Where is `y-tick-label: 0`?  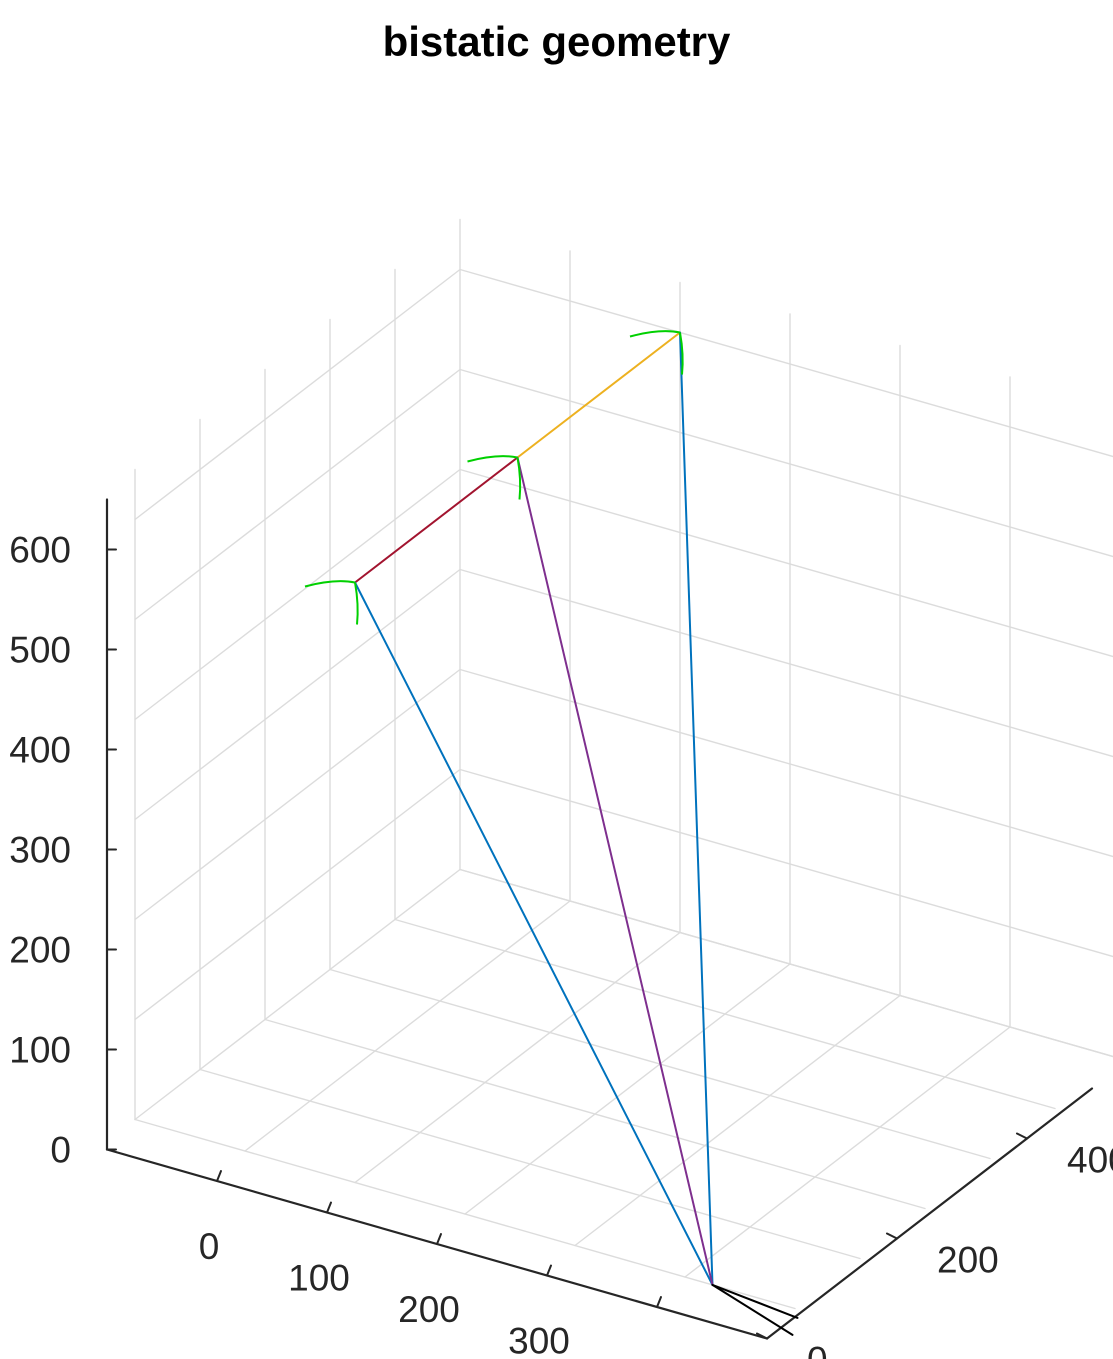
y-tick-label: 0 is located at coordinates (817, 1349).